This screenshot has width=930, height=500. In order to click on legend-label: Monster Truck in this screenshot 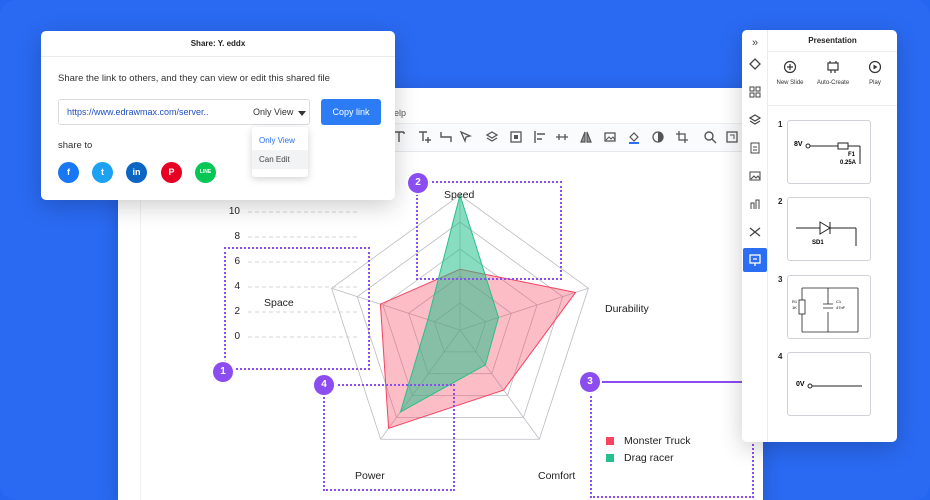, I will do `click(657, 441)`.